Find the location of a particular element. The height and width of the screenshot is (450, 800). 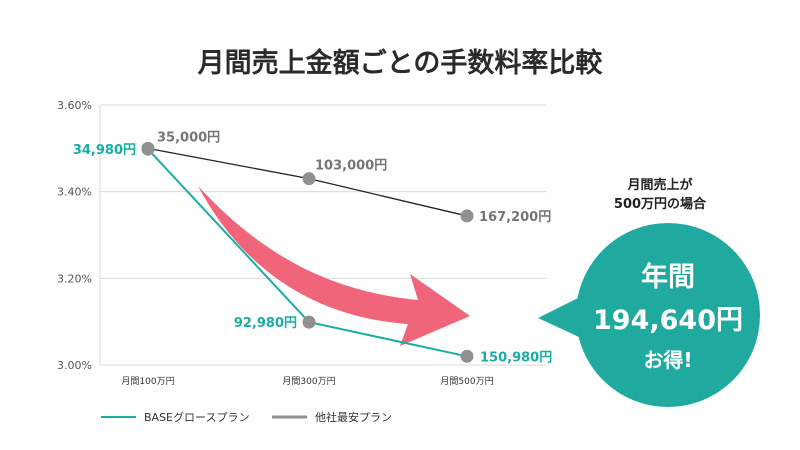

legend-other-label: 他社最安プラン is located at coordinates (353, 417).